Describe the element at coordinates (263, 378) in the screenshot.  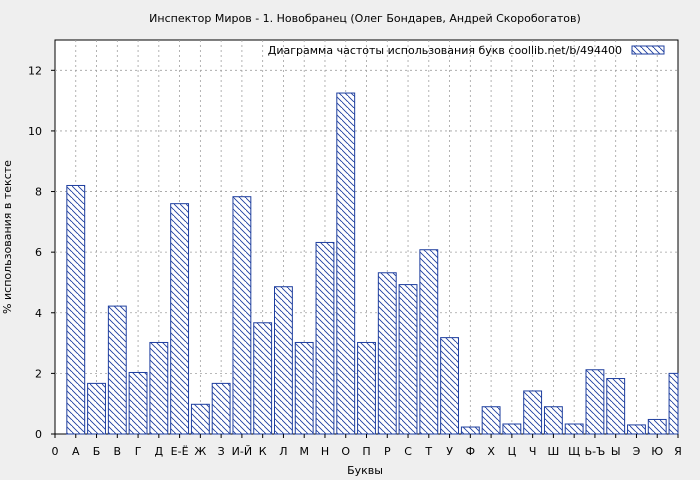
I see `bar-К` at that location.